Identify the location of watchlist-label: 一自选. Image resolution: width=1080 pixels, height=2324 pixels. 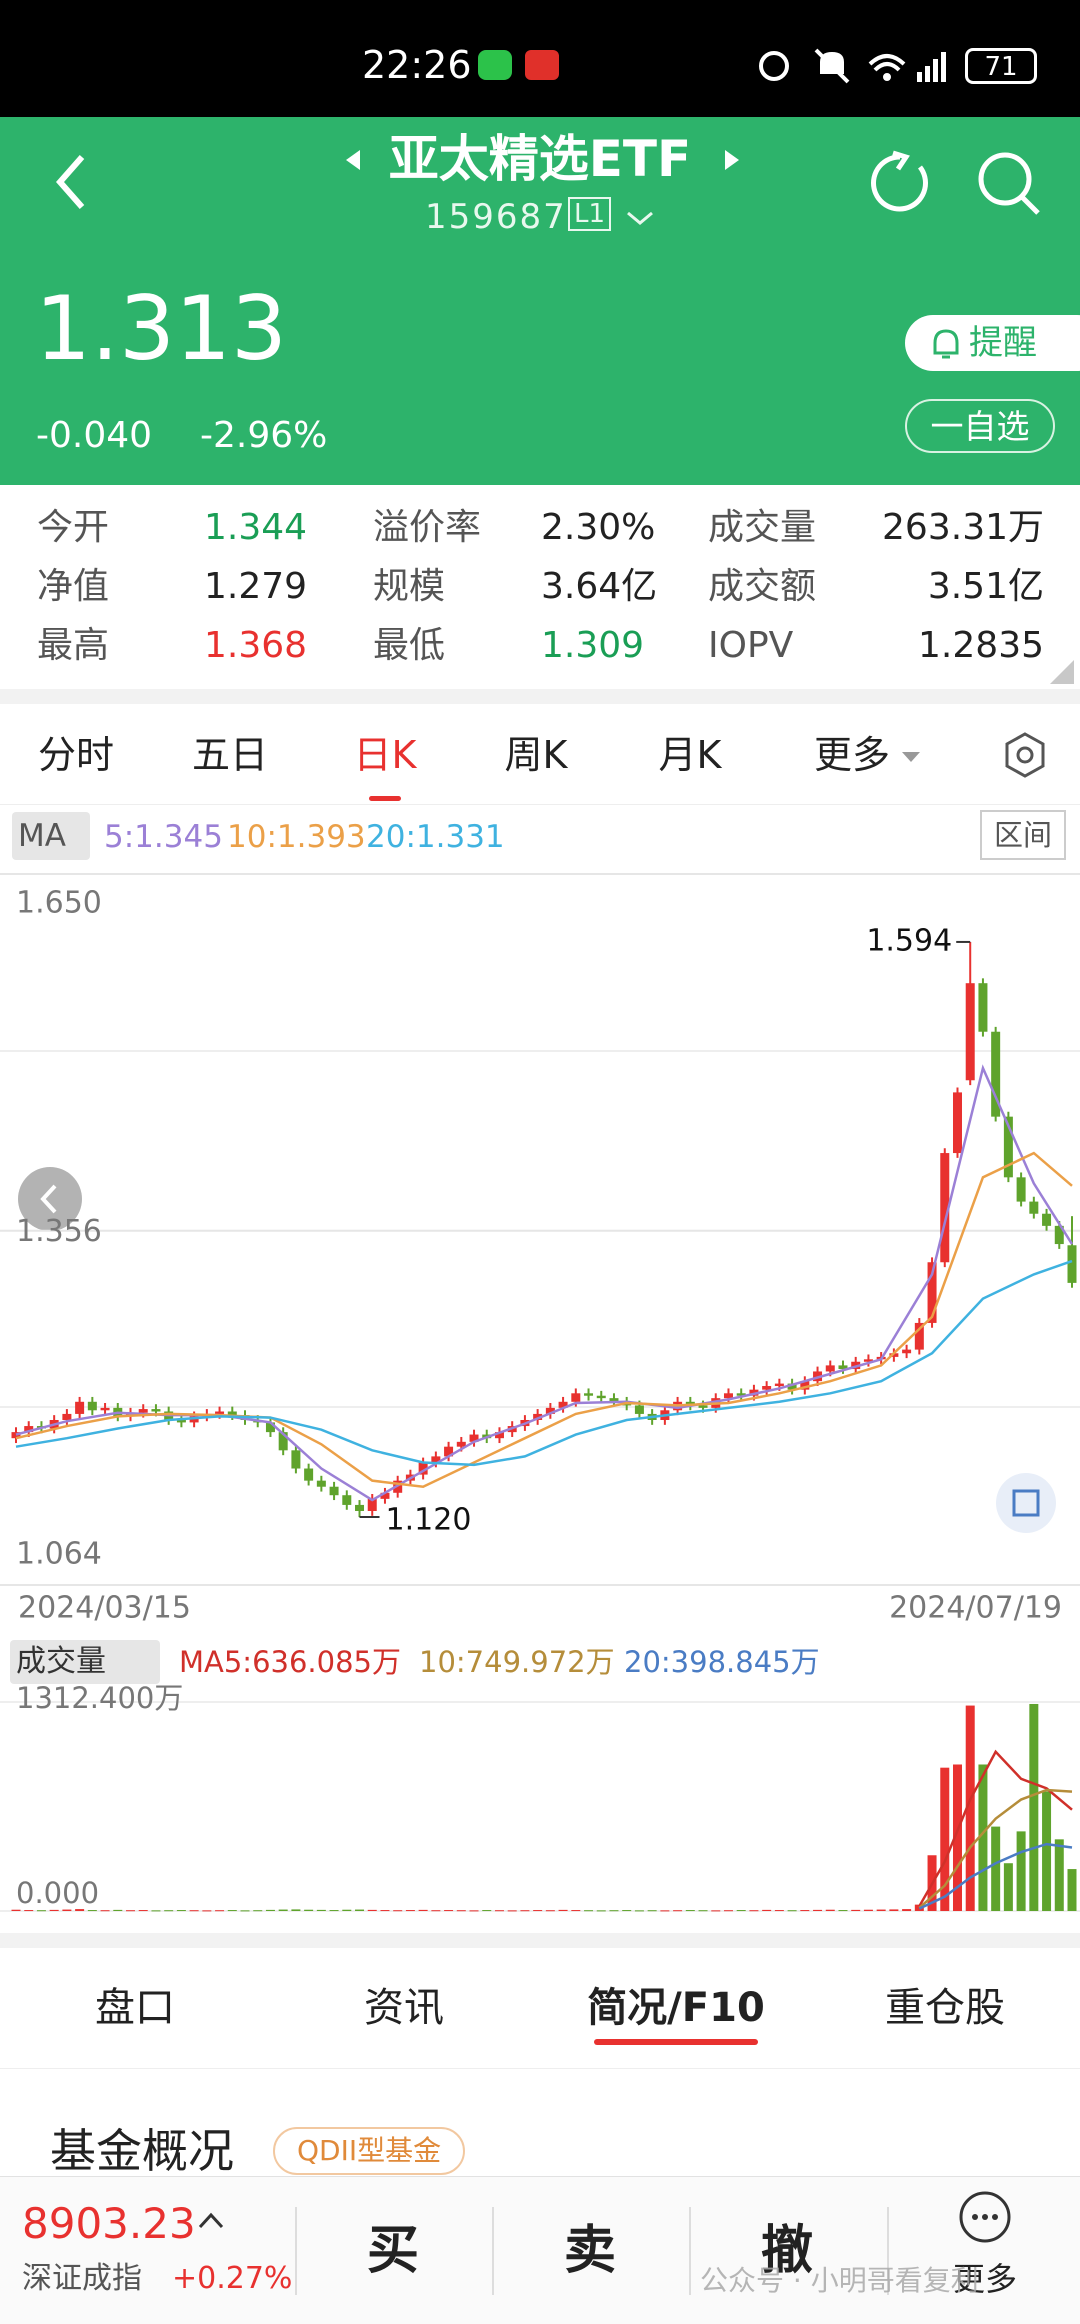
(980, 426).